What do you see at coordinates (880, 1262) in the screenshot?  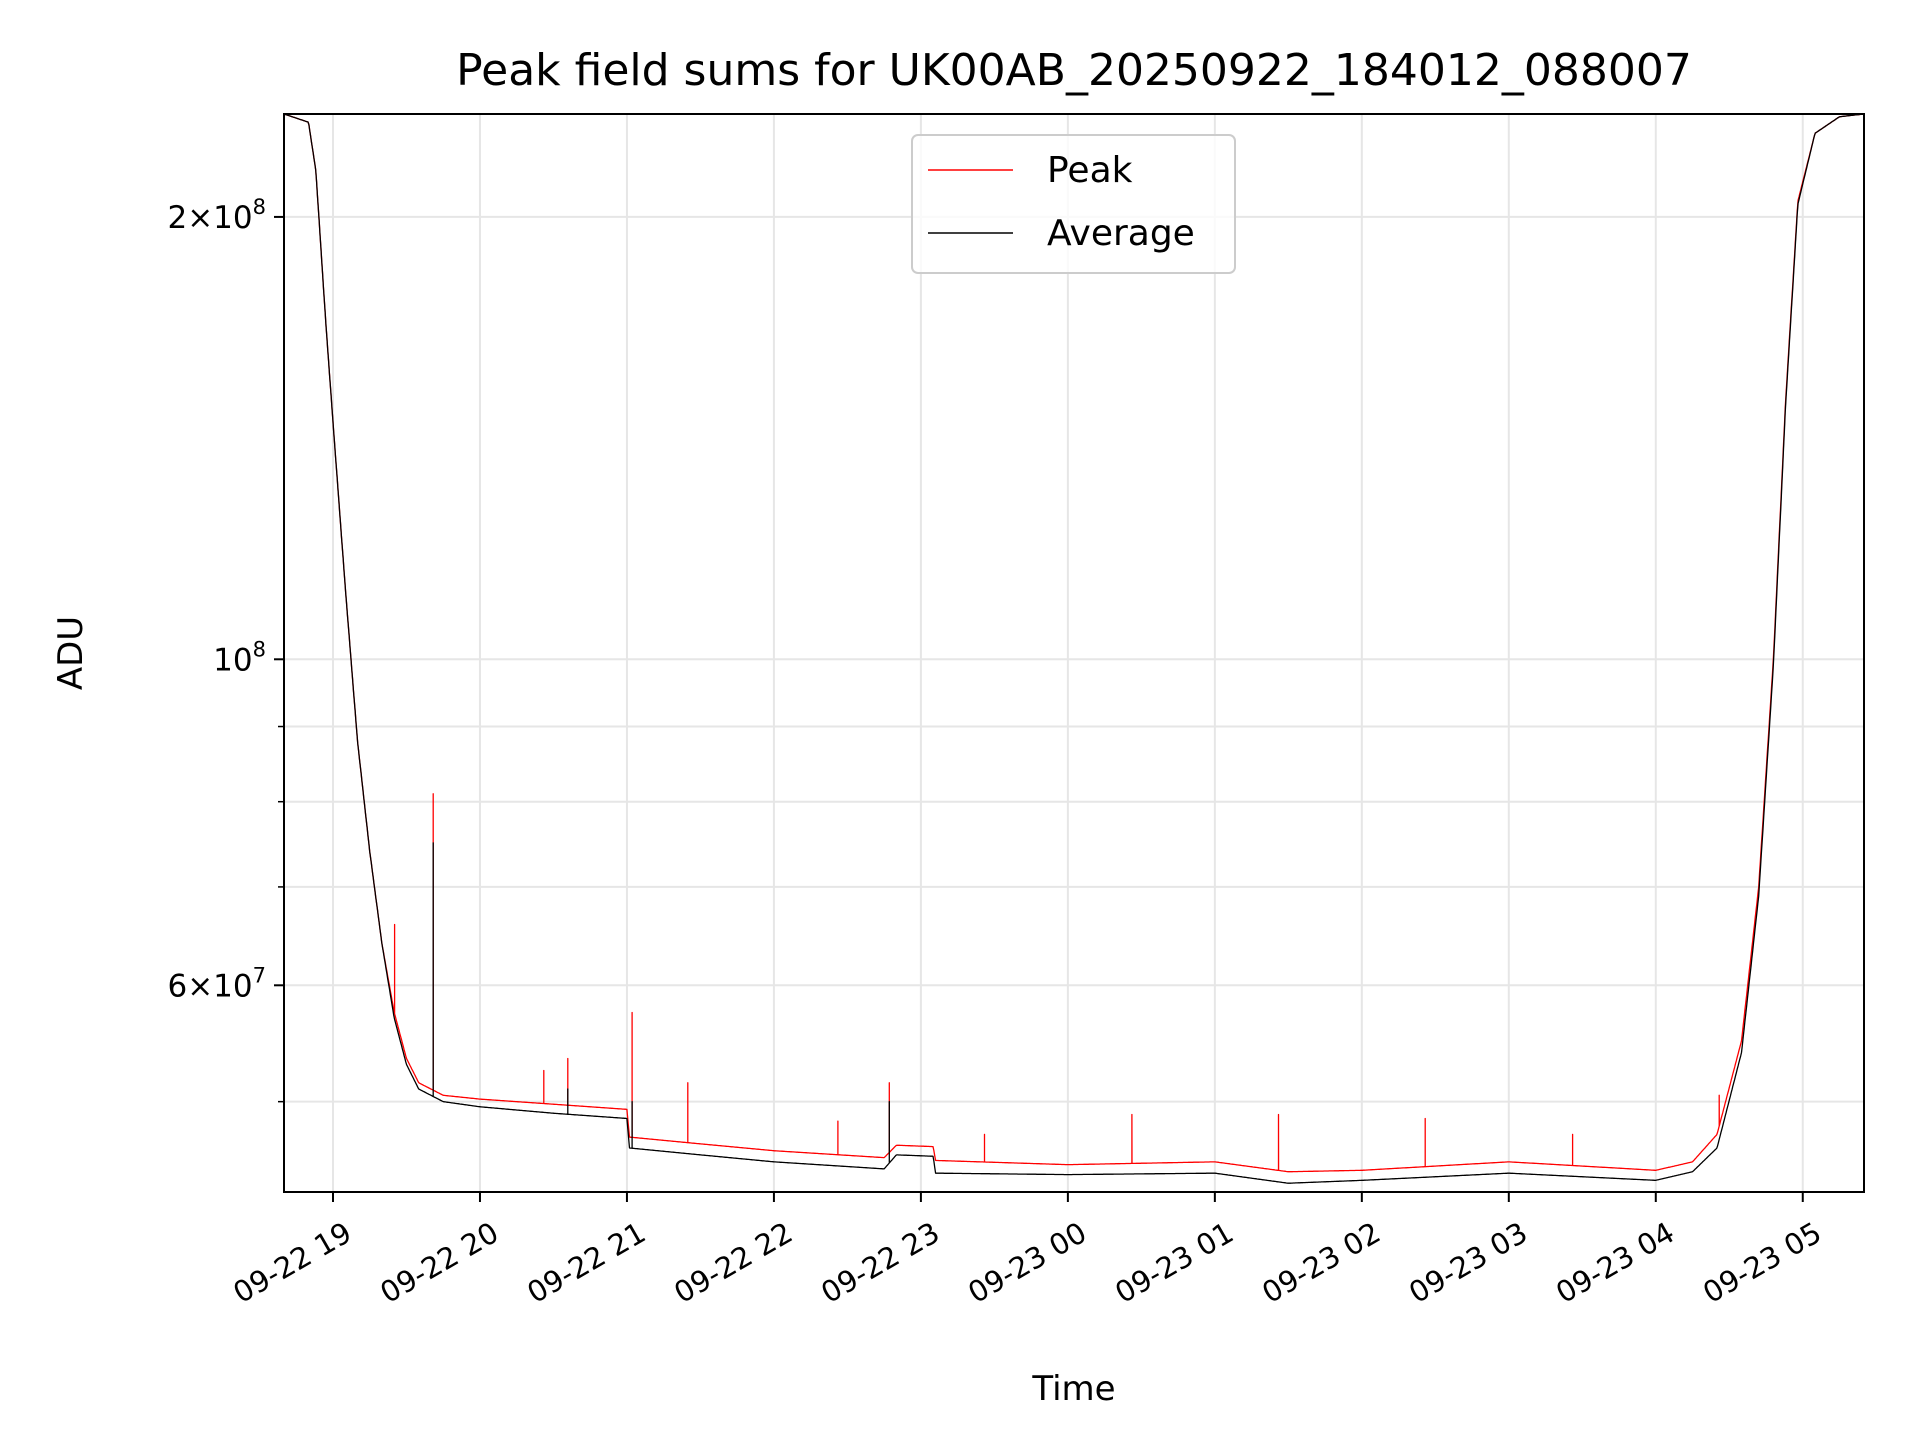 I see `x-tick-label: 09-22 23` at bounding box center [880, 1262].